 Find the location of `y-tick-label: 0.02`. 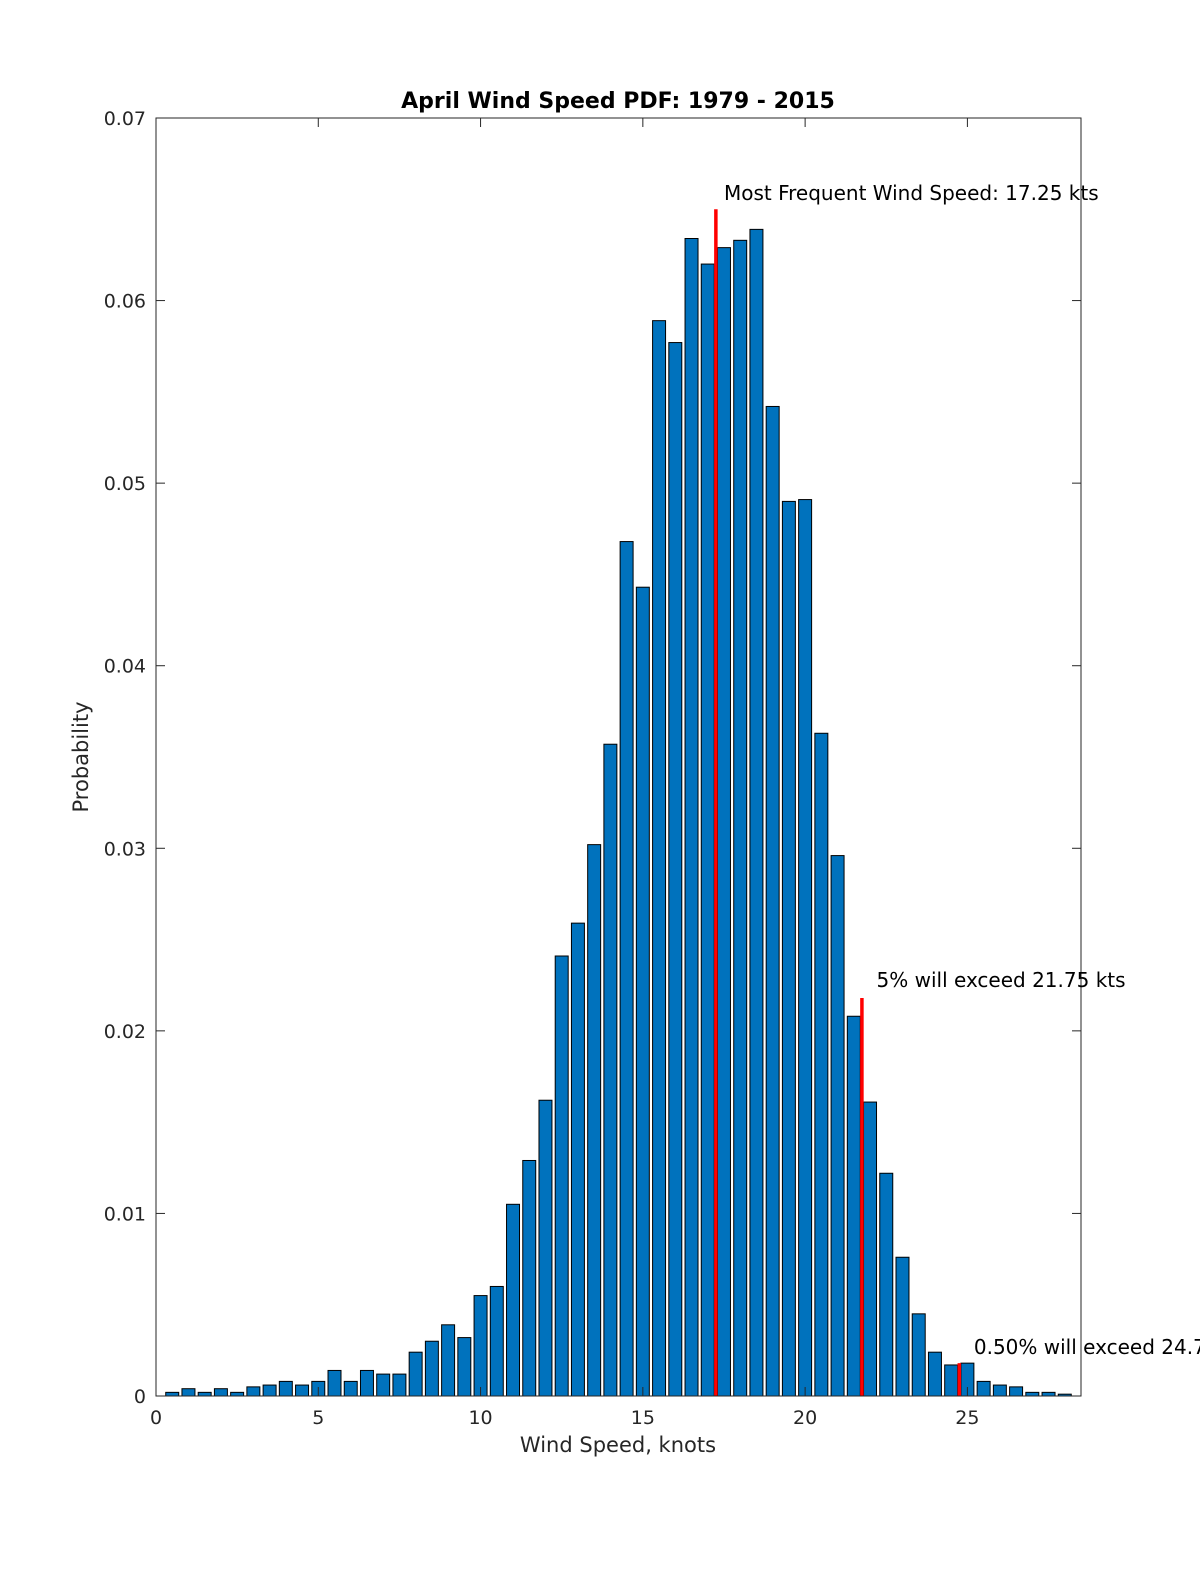

y-tick-label: 0.02 is located at coordinates (125, 1032).